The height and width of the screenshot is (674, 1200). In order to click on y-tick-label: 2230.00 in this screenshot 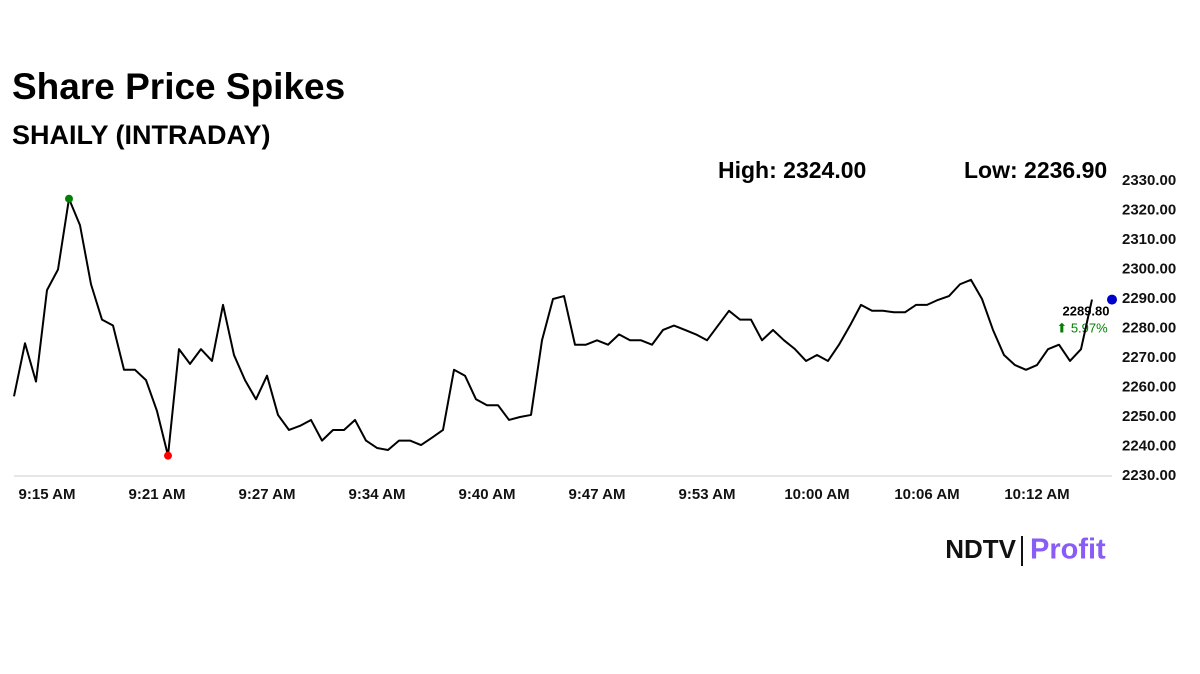, I will do `click(1149, 475)`.